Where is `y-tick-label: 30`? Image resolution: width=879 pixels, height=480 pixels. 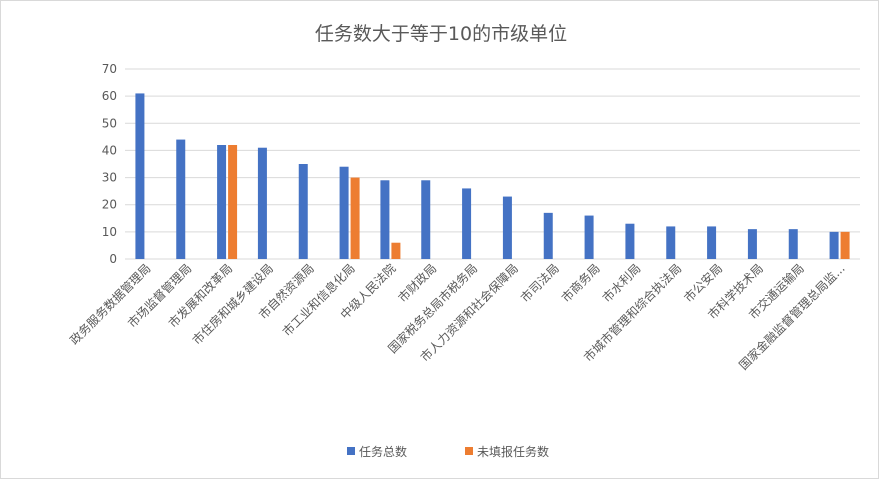 y-tick-label: 30 is located at coordinates (109, 178).